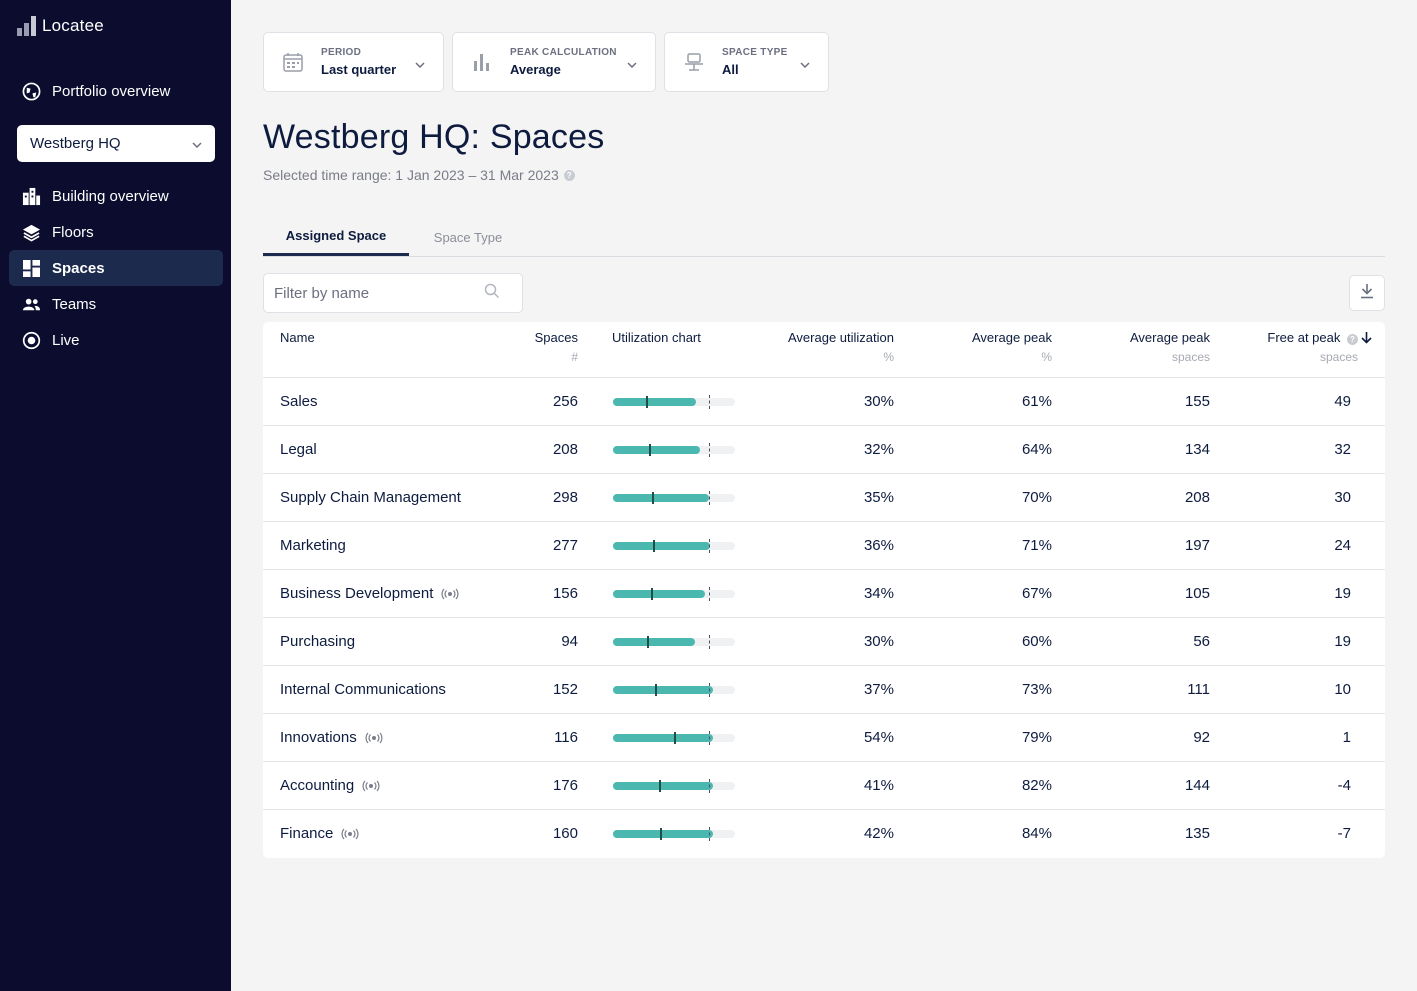 Image resolution: width=1417 pixels, height=991 pixels. What do you see at coordinates (73, 25) in the screenshot?
I see `logo-text: Locatee` at bounding box center [73, 25].